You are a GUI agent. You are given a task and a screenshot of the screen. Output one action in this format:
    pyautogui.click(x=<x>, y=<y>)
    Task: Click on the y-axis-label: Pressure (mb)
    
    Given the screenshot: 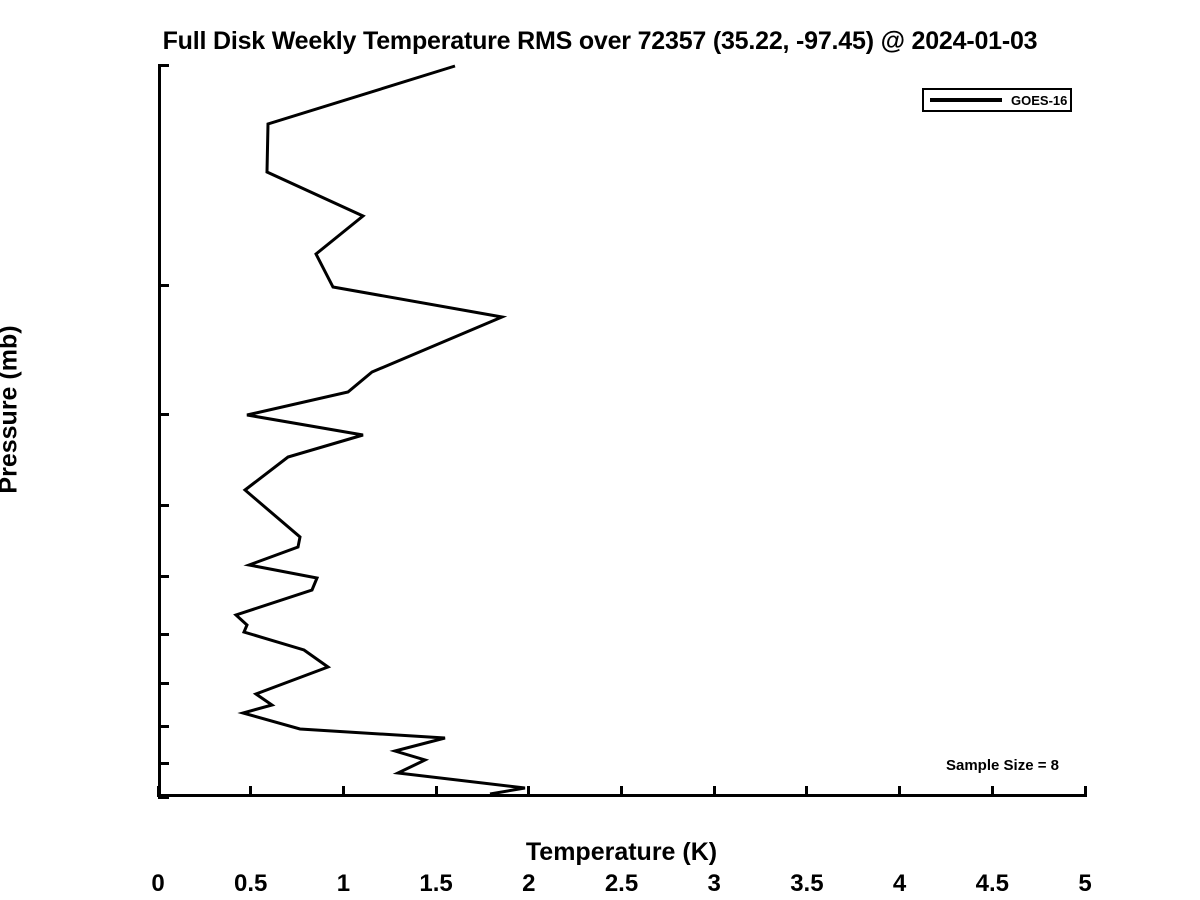 What is the action you would take?
    pyautogui.click(x=11, y=409)
    